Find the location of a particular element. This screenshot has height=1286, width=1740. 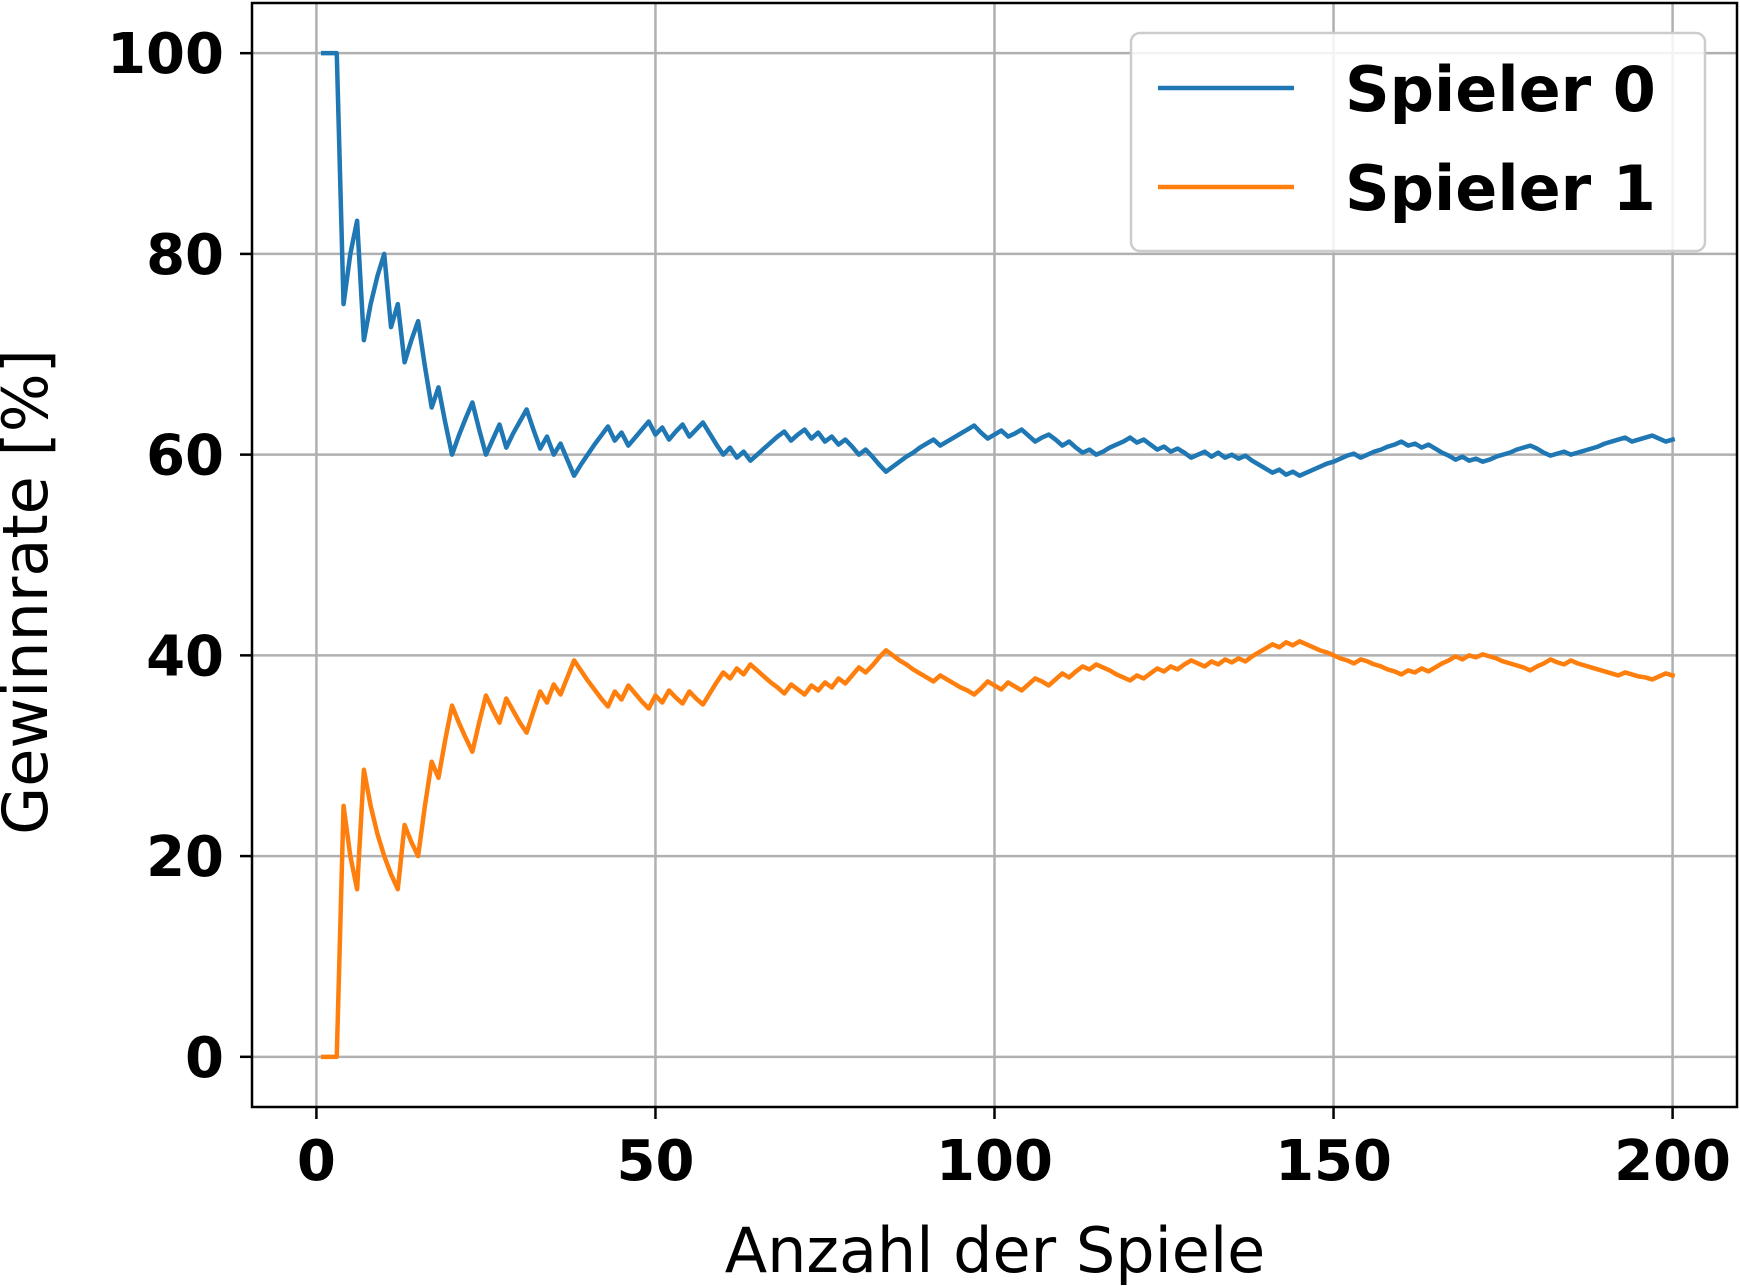

legend: Spieler 0 Spieler 1 is located at coordinates (1418, 142).